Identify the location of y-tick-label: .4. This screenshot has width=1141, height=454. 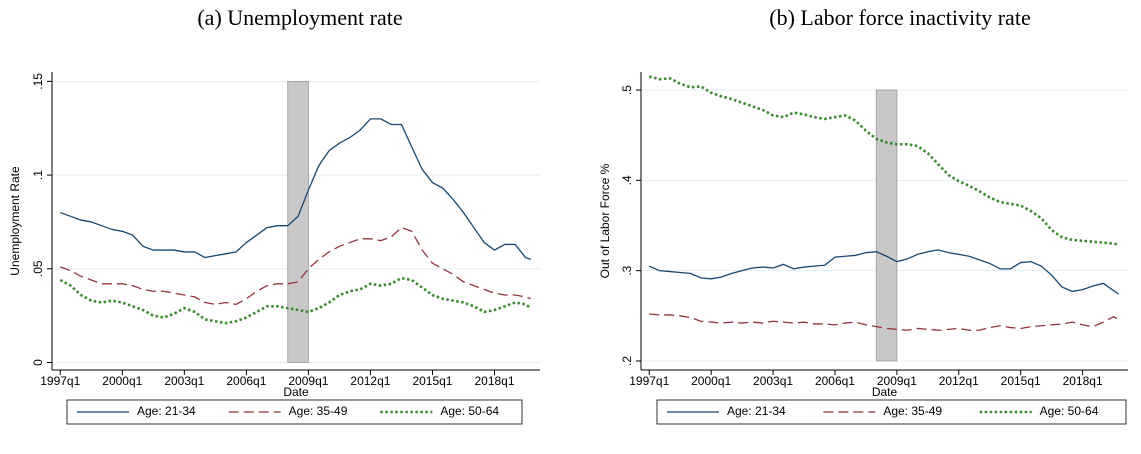
(627, 180).